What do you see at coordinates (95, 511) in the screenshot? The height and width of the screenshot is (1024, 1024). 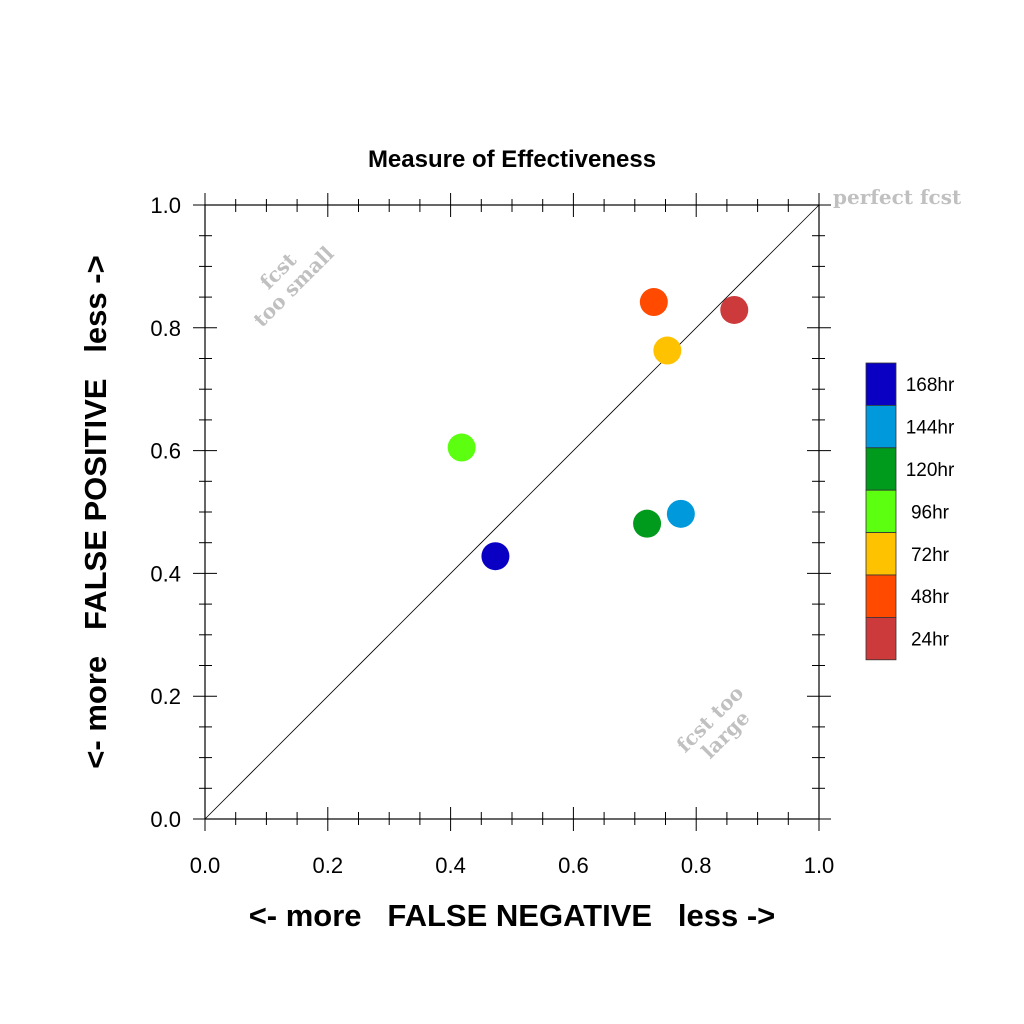 I see `y-axis-label: <- more FALSE POSITIVE less ->` at bounding box center [95, 511].